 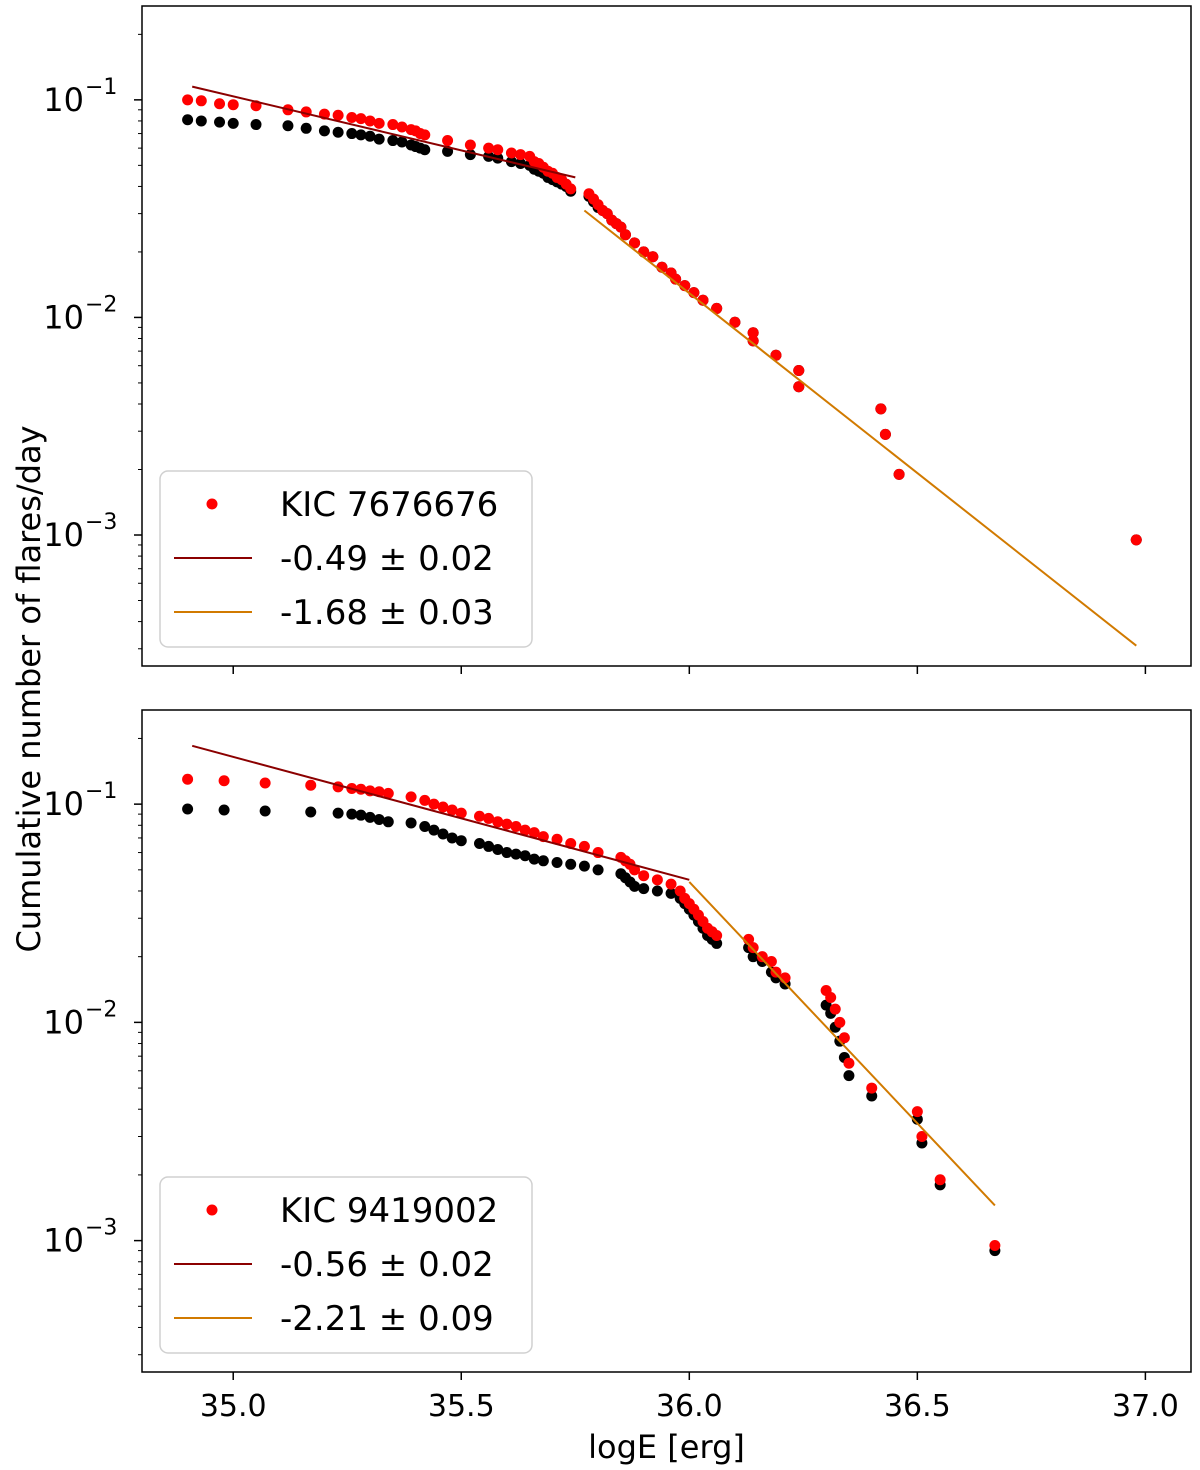 I want to click on legend-label: KIC 9419002, so click(x=389, y=1211).